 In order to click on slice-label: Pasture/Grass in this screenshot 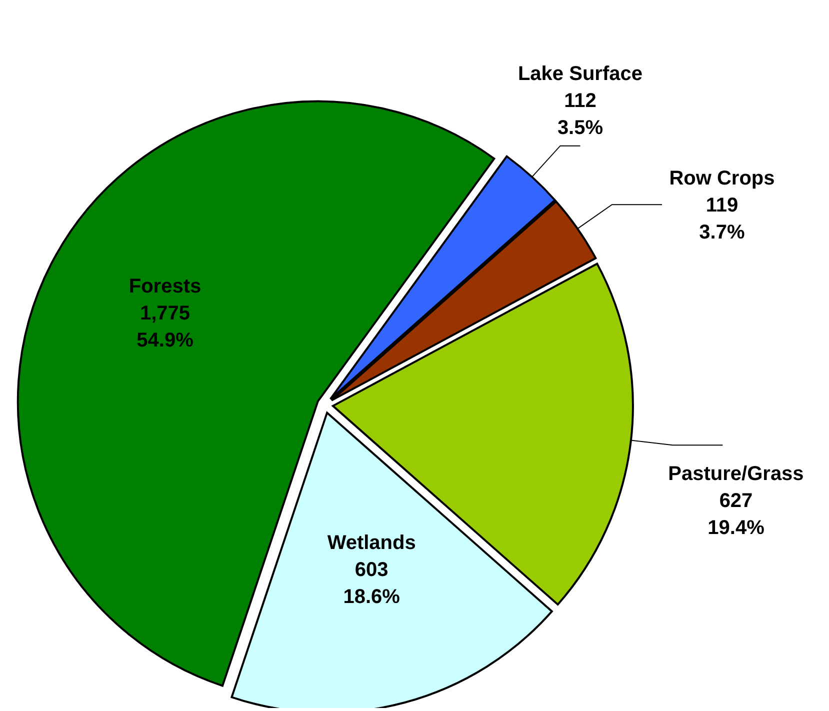, I will do `click(736, 474)`.